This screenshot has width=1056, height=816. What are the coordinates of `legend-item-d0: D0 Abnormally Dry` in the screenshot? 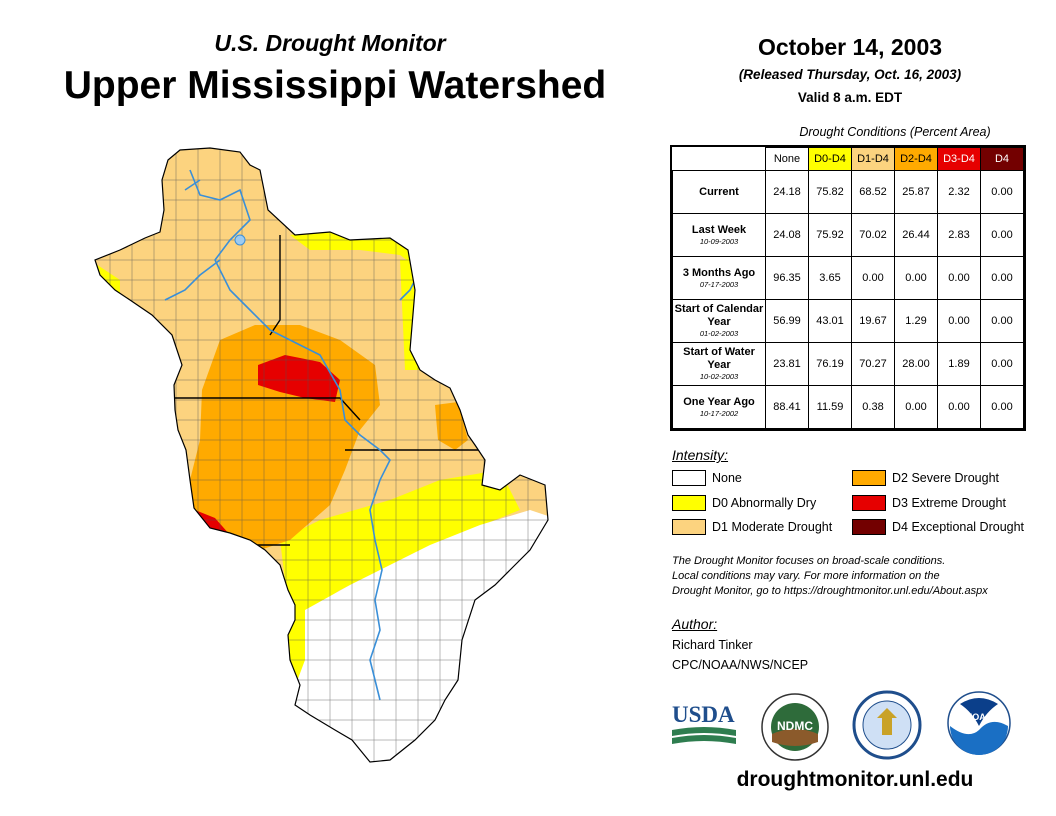 It's located at (744, 503).